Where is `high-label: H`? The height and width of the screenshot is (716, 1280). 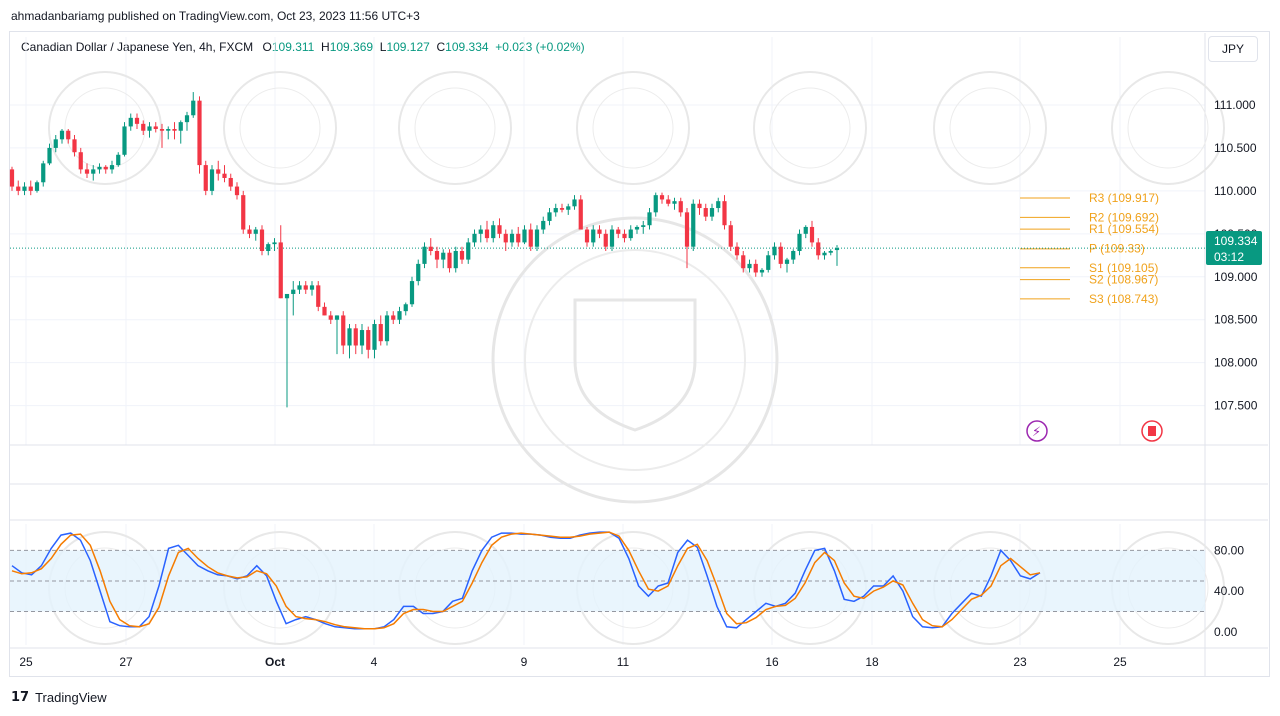 high-label: H is located at coordinates (325, 47).